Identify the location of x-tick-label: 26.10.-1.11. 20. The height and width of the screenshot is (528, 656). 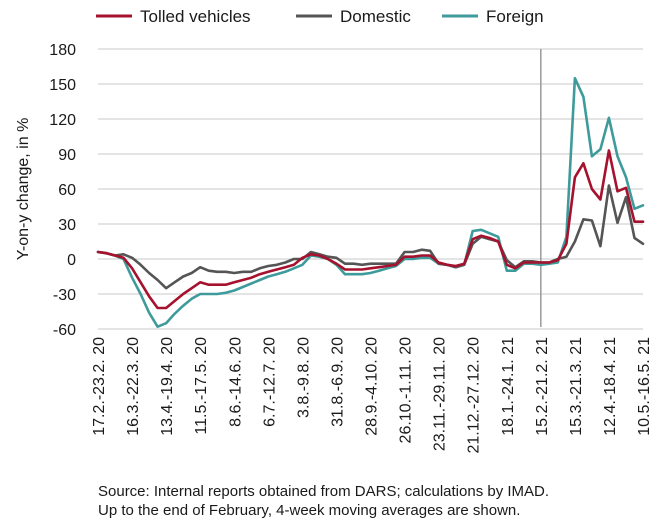
(406, 390).